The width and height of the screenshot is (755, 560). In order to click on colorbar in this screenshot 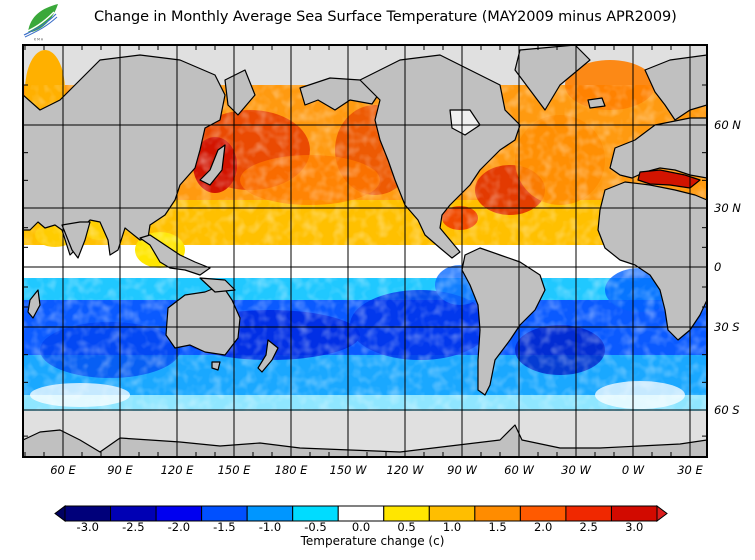, I will do `click(361, 513)`.